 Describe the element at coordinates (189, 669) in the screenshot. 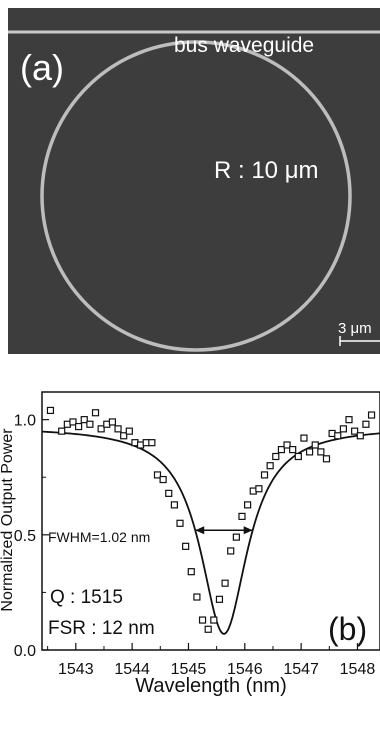

I see `x-tick-label: 1545` at that location.